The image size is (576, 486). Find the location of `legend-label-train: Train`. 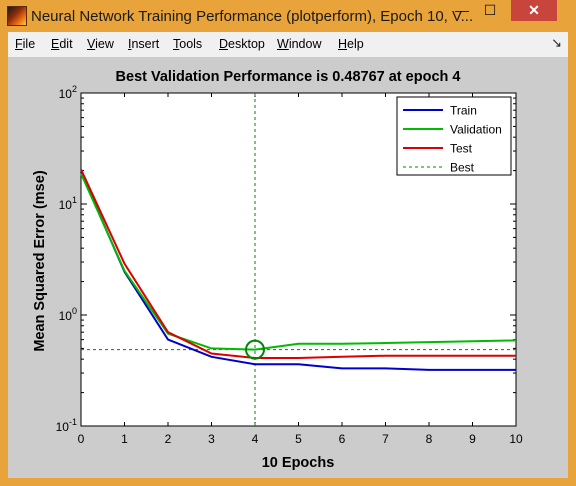

legend-label-train: Train is located at coordinates (463, 111).